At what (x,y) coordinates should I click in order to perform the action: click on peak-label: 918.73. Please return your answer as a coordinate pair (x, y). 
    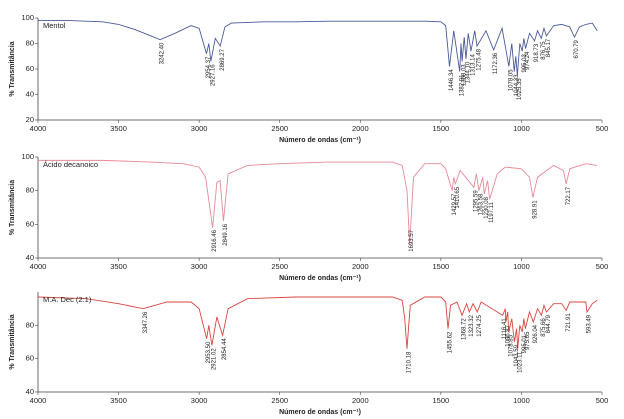
    Looking at the image, I should click on (537, 52).